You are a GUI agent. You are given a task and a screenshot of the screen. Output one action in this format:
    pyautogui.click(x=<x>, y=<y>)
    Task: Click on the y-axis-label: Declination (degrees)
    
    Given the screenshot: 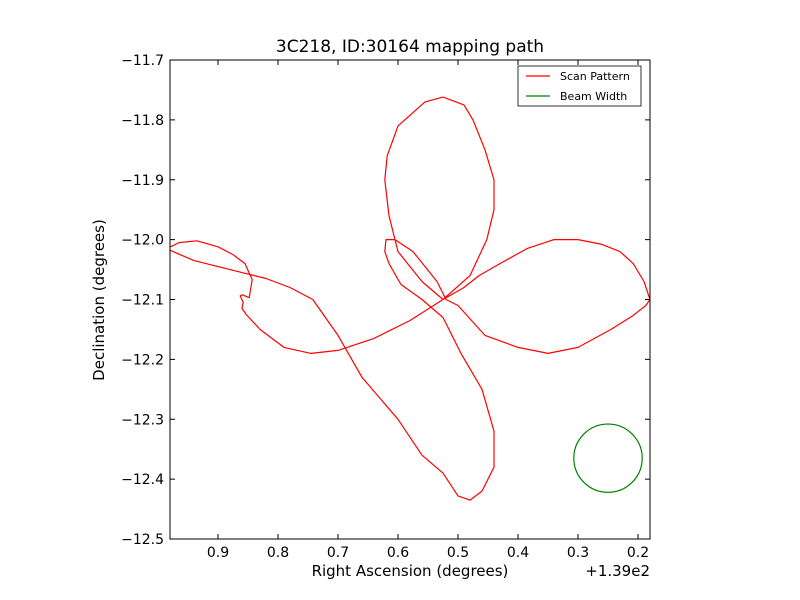 What is the action you would take?
    pyautogui.click(x=99, y=300)
    